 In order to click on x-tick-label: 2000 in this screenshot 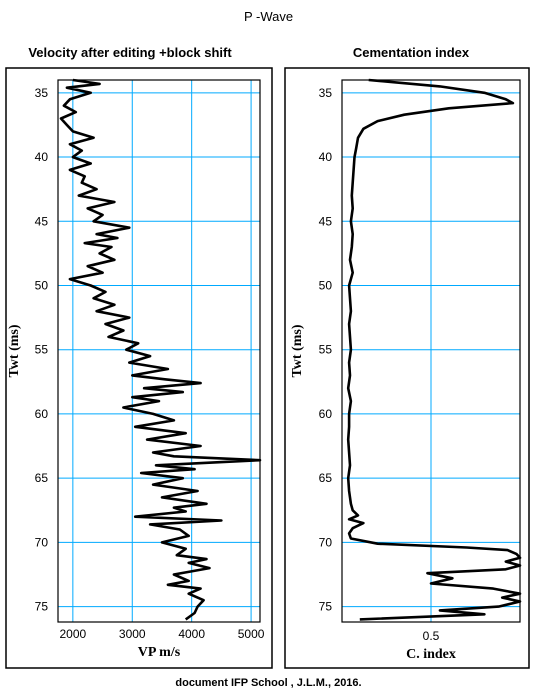, I will do `click(73, 634)`.